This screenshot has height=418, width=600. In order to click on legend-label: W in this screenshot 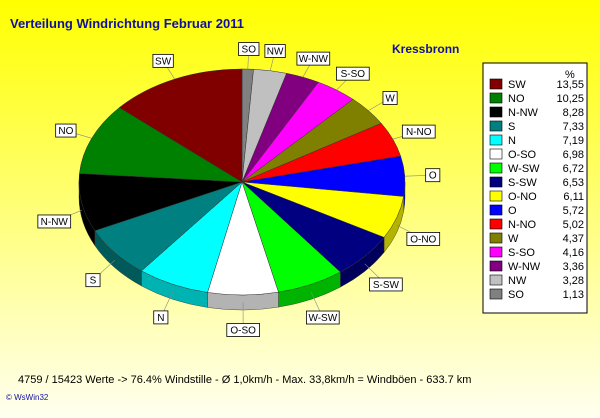, I will do `click(513, 239)`.